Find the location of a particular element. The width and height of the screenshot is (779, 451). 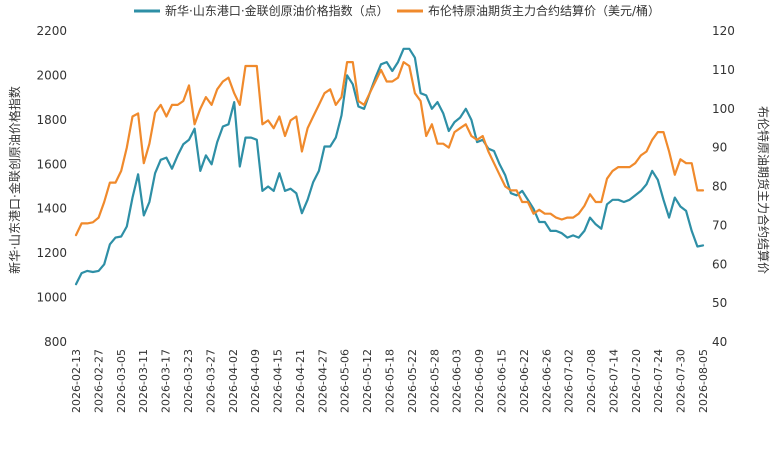

x-tick-label: 2026-03-27 is located at coordinates (210, 381).